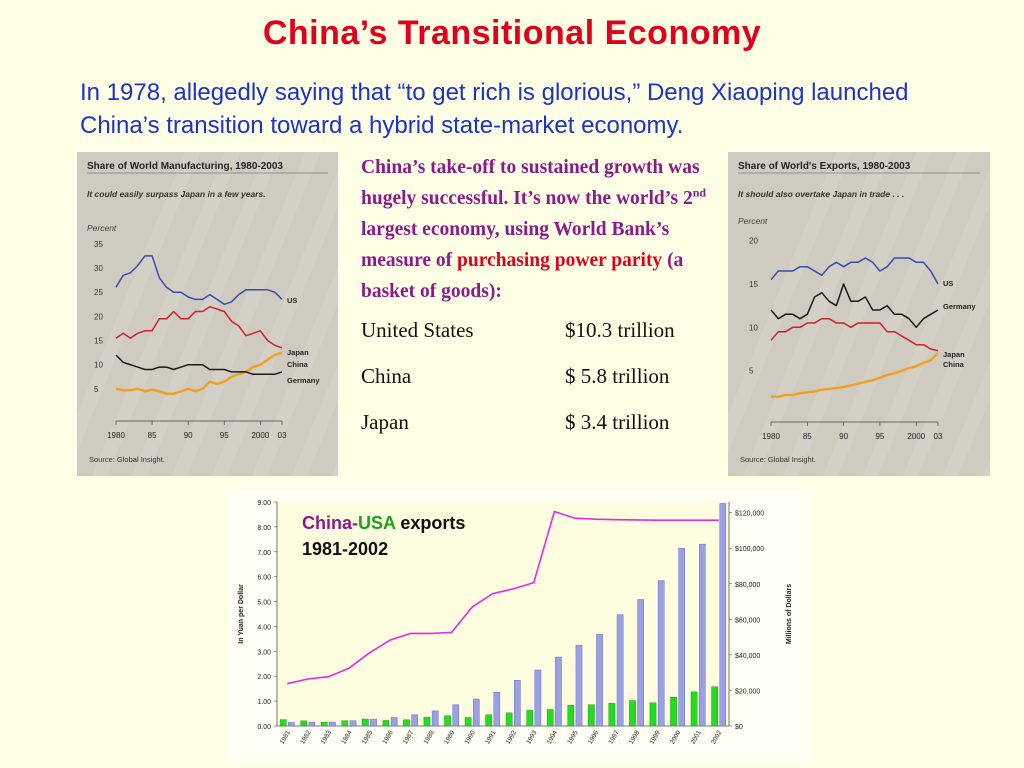 Image resolution: width=1024 pixels, height=768 pixels. What do you see at coordinates (346, 737) in the screenshot?
I see `x-tick-label: 1984` at bounding box center [346, 737].